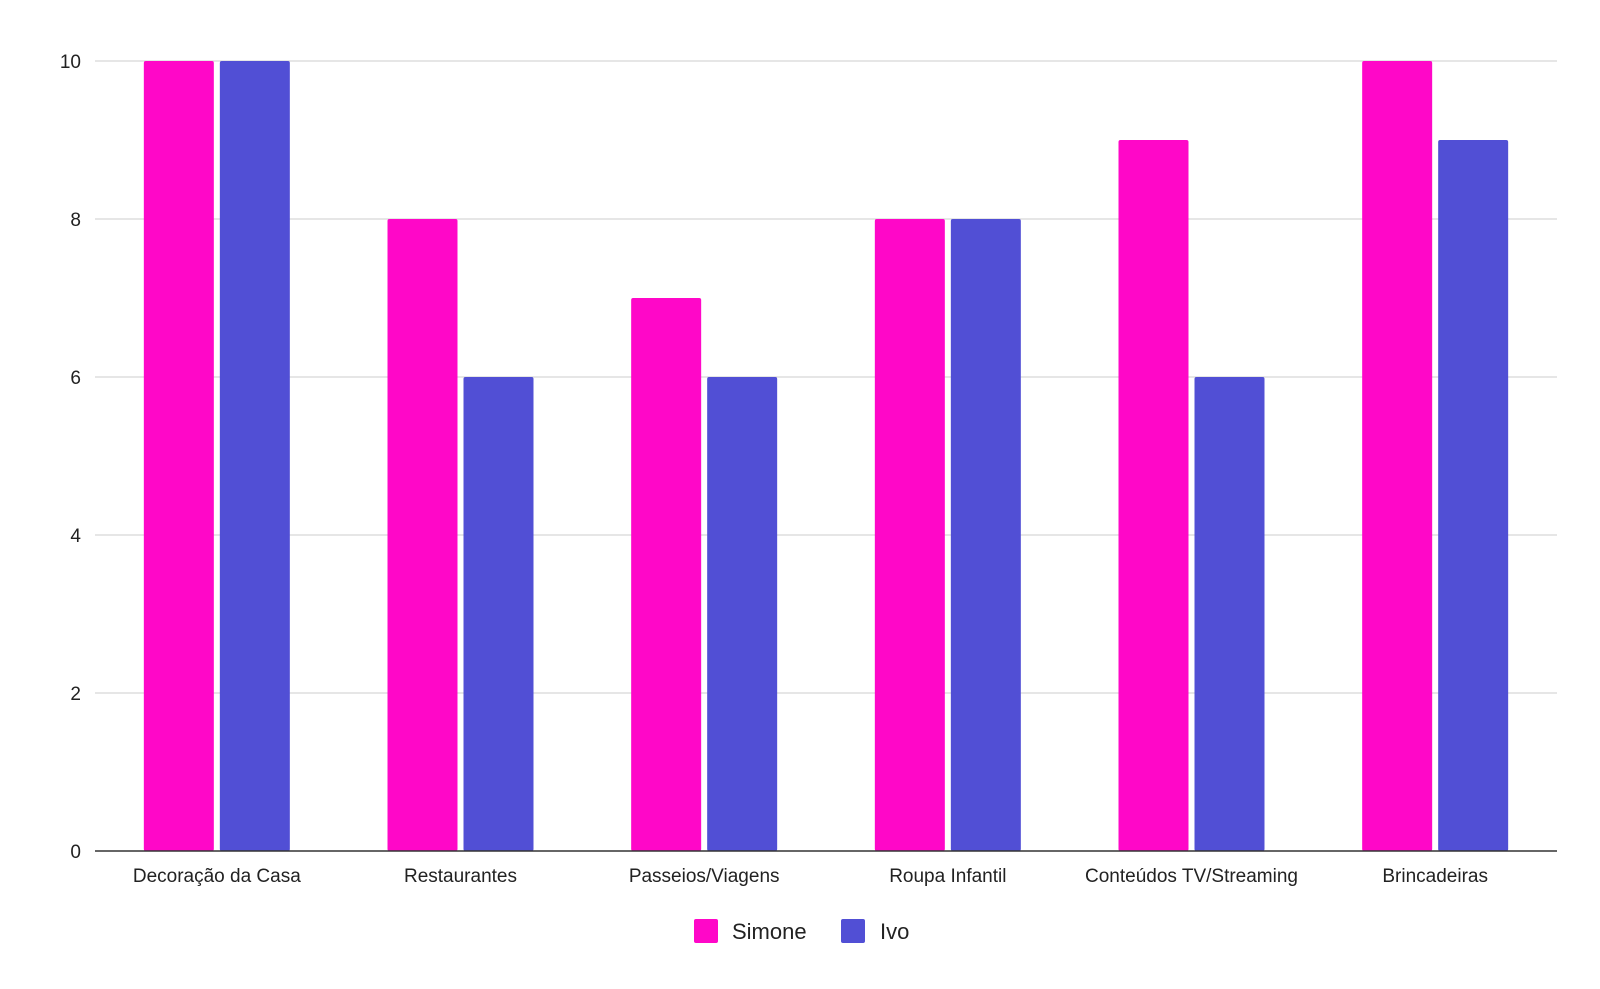 The height and width of the screenshot is (989, 1600). I want to click on y-tick-label: 4, so click(75, 536).